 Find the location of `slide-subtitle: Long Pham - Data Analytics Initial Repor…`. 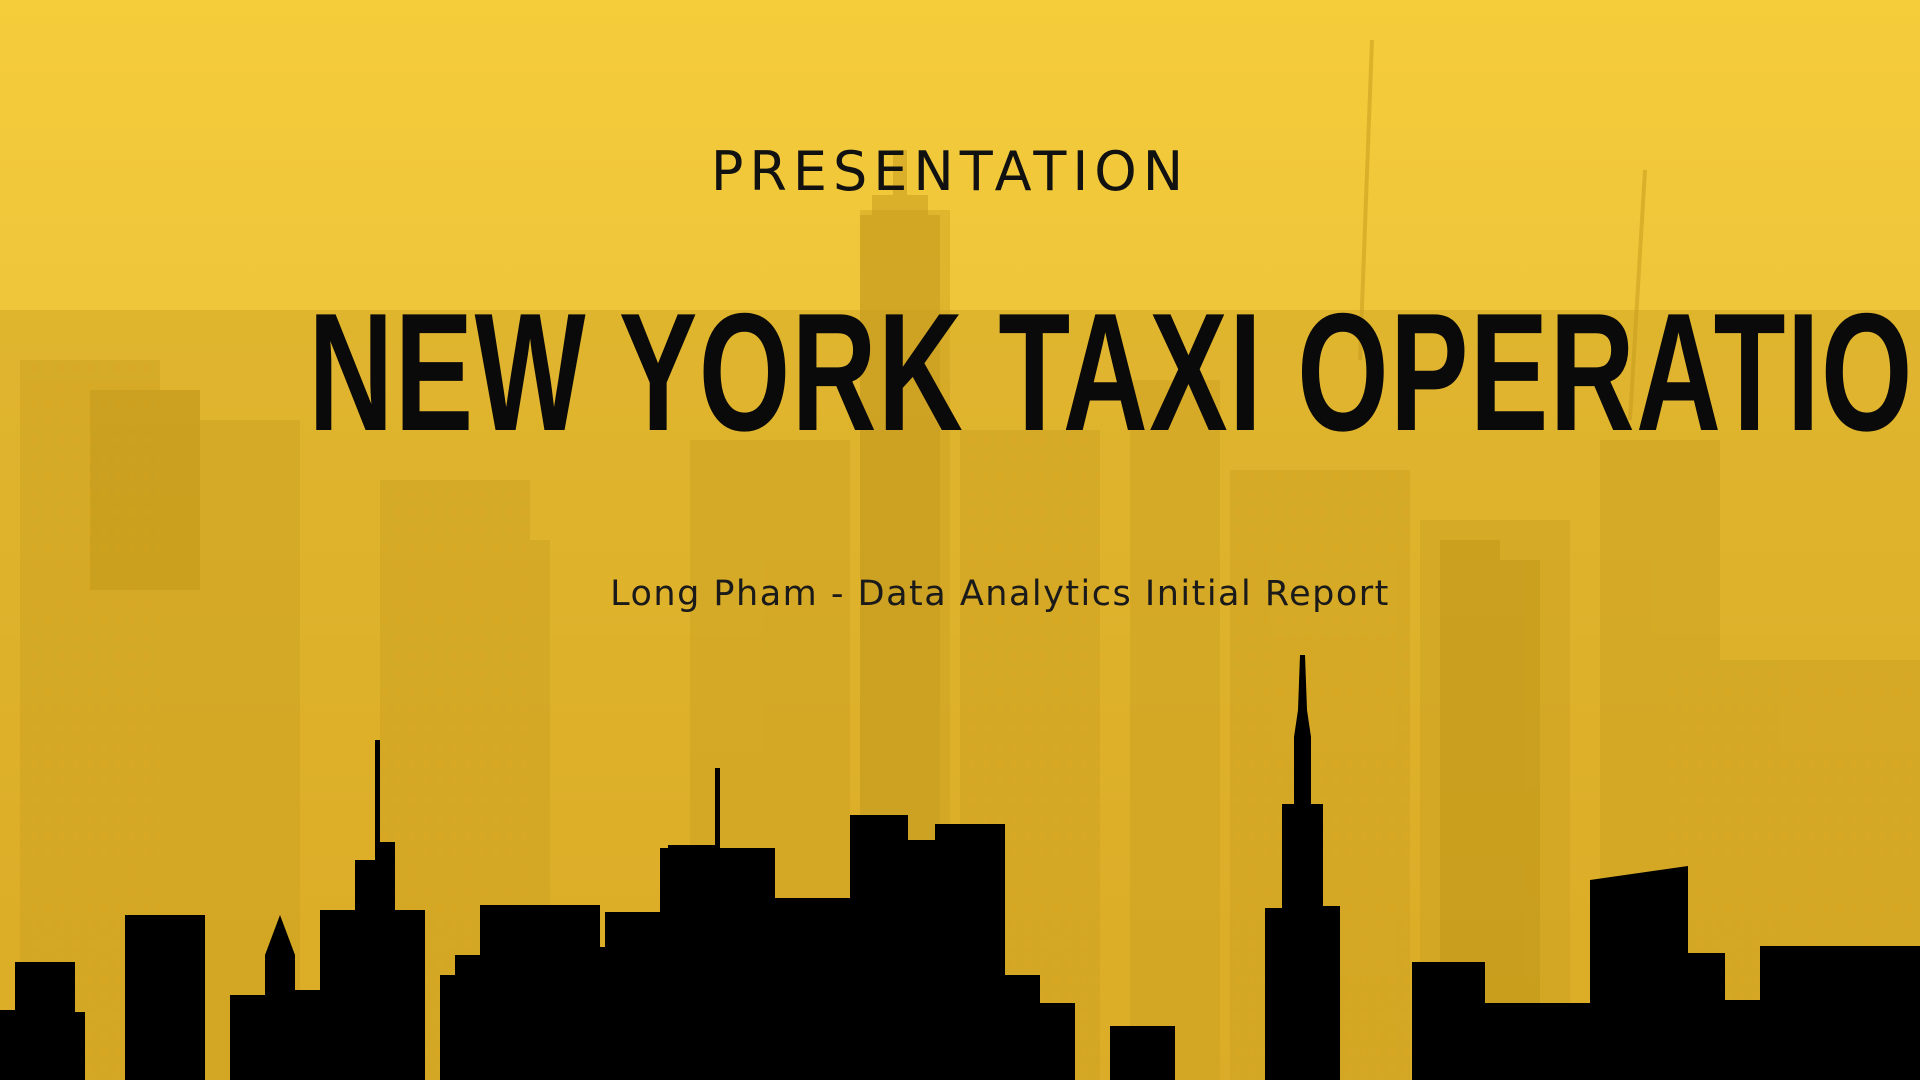

slide-subtitle: Long Pham - Data Analytics Initial Repor… is located at coordinates (980, 594).